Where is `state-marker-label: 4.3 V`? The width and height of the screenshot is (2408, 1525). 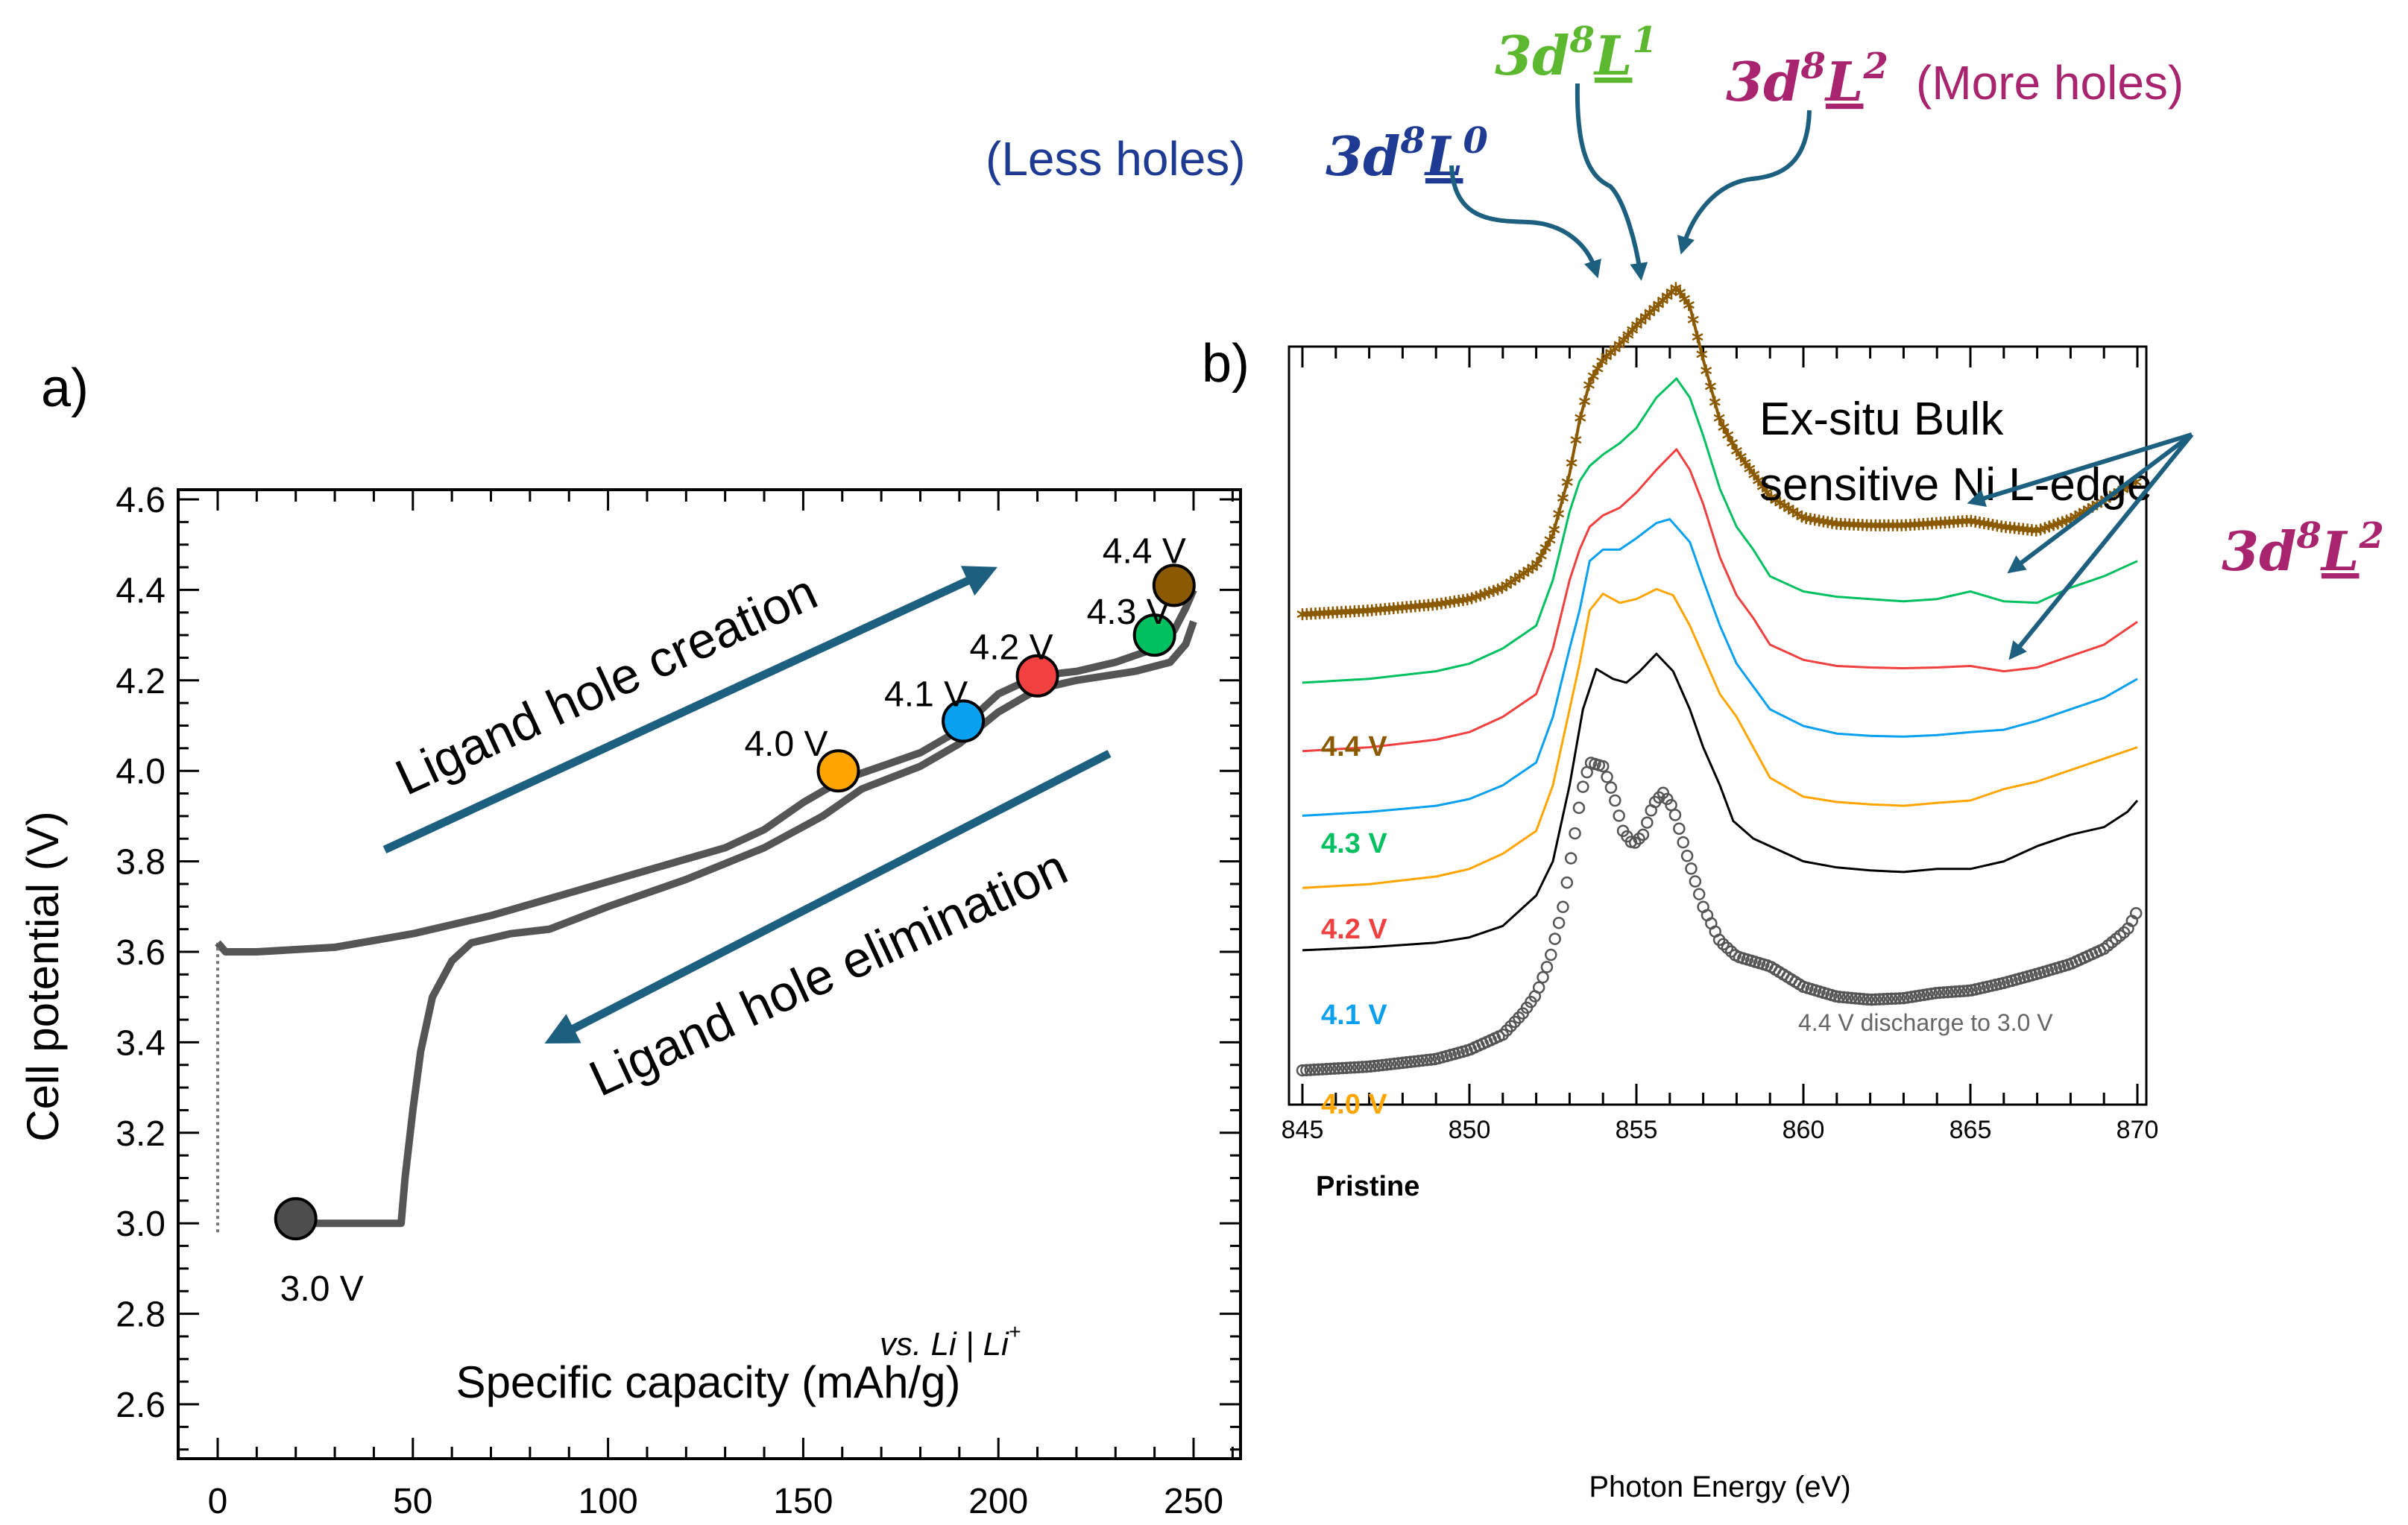 state-marker-label: 4.3 V is located at coordinates (1128, 612).